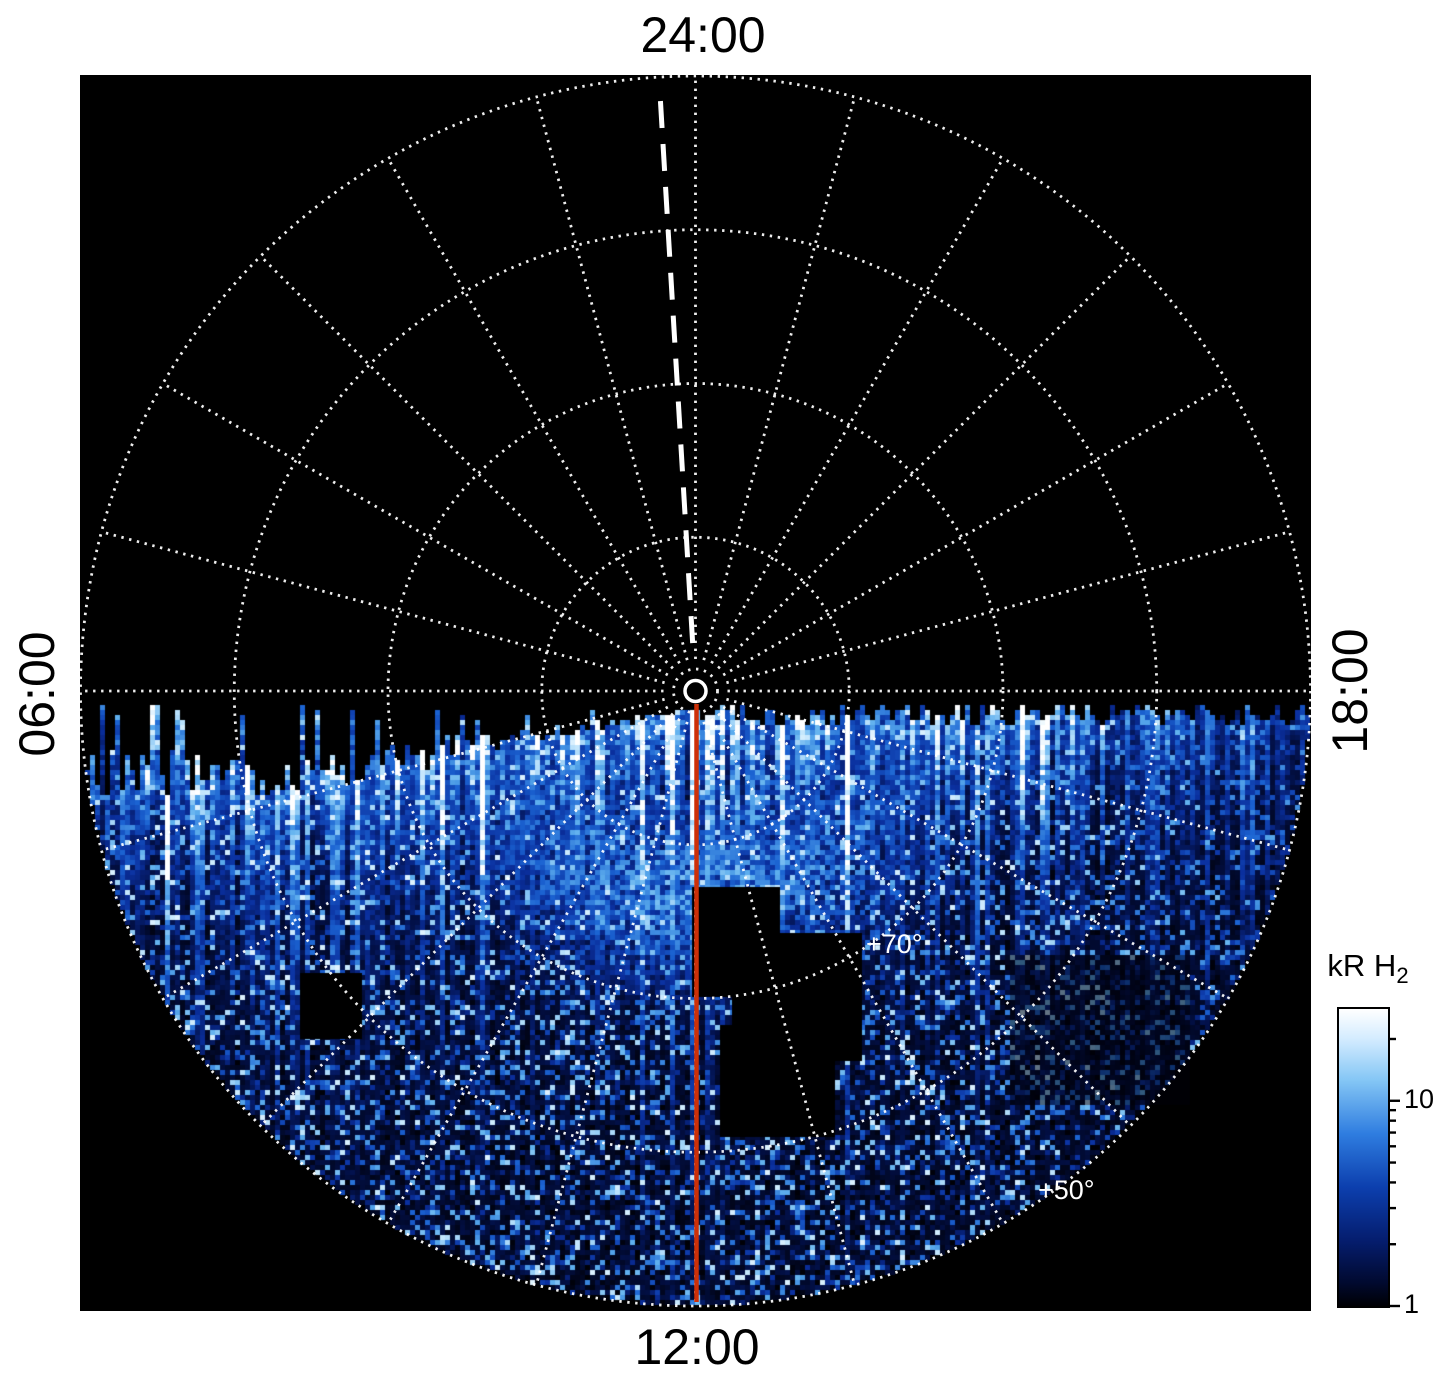 The height and width of the screenshot is (1384, 1447). What do you see at coordinates (1395, 1172) in the screenshot?
I see `colorbar-ticks` at bounding box center [1395, 1172].